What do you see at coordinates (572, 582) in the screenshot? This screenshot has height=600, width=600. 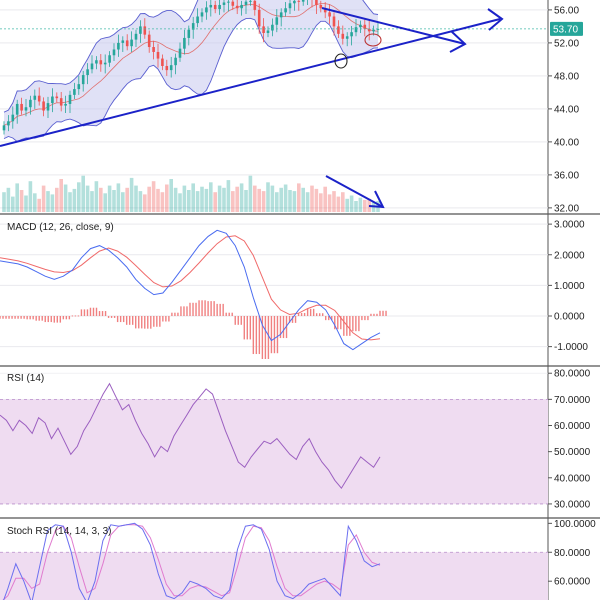 I see `stoch-axis-tick-label: 60.0000` at bounding box center [572, 582].